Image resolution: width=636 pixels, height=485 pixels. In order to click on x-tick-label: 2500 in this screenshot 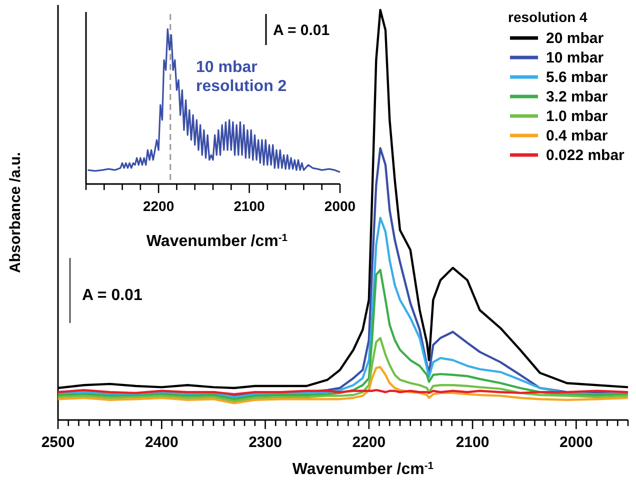, I will do `click(58, 442)`.